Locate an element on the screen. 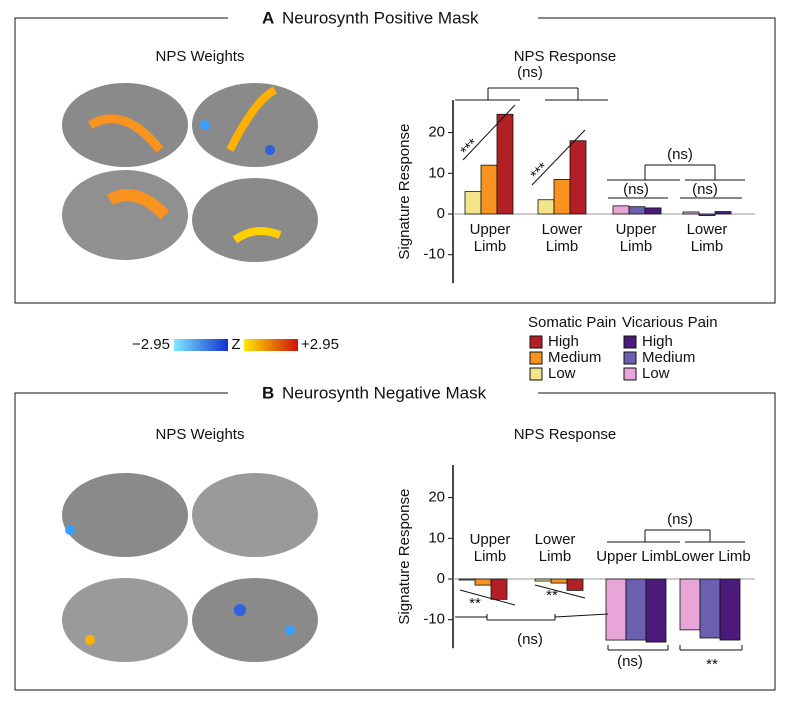  x-tick-label: Lower Limb is located at coordinates (712, 556).